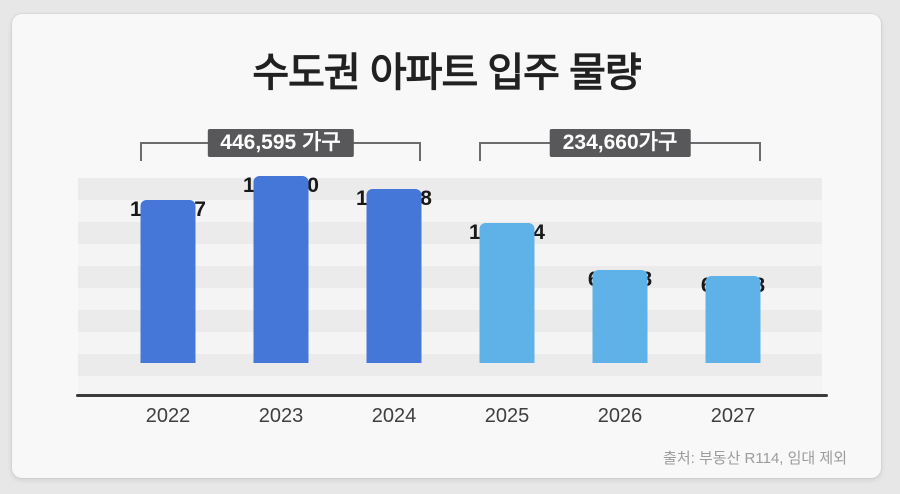  I want to click on bar-2026, so click(620, 316).